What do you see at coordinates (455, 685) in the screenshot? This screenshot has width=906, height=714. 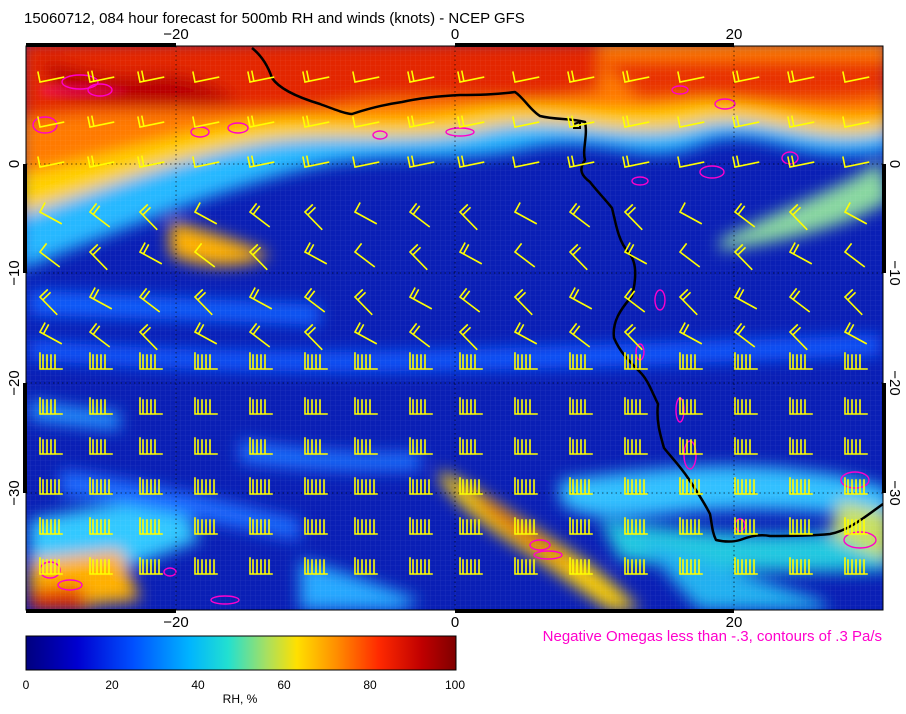 I see `colorbar-tick-100: 100` at bounding box center [455, 685].